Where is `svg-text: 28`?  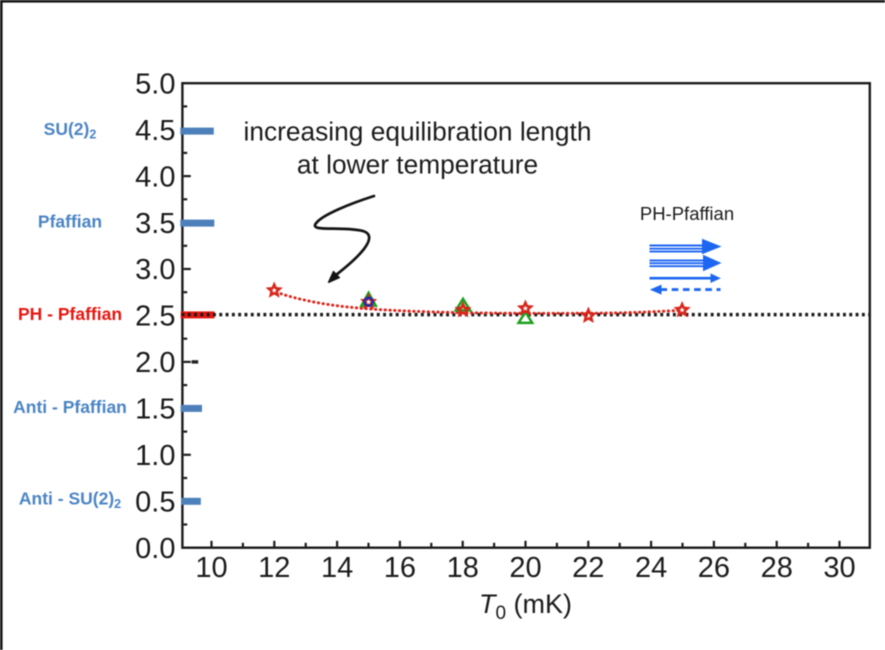 svg-text: 28 is located at coordinates (777, 568).